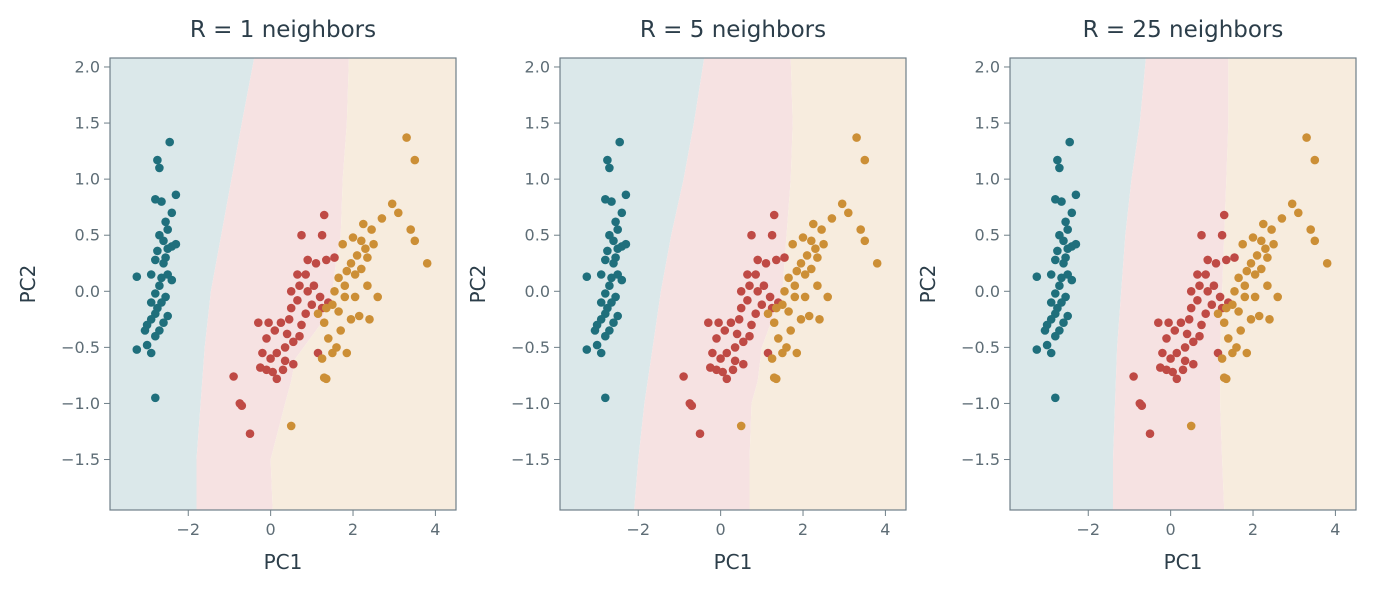 This screenshot has width=1373, height=593. What do you see at coordinates (980, 347) in the screenshot?
I see `y-tick-label: −0.5` at bounding box center [980, 347].